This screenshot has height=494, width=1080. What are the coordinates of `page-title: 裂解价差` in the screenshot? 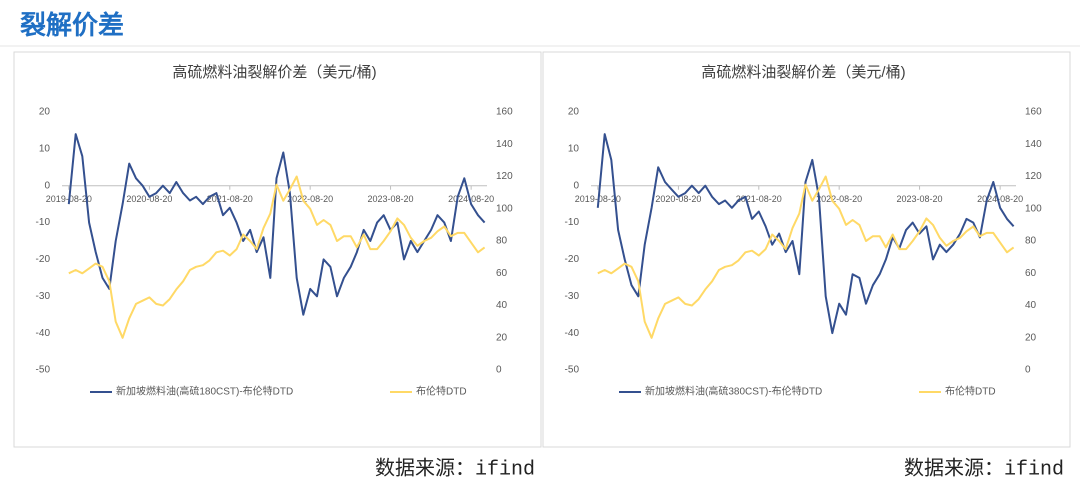 It's located at (72, 25).